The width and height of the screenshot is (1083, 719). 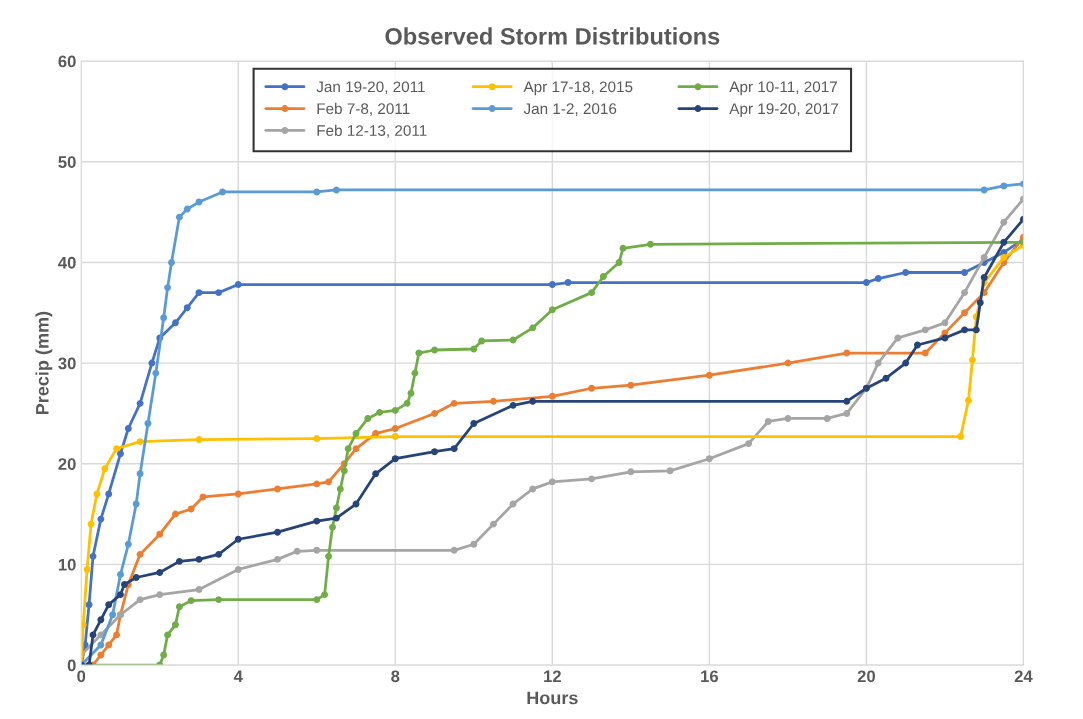 What do you see at coordinates (866, 676) in the screenshot?
I see `x-tick-label: 20` at bounding box center [866, 676].